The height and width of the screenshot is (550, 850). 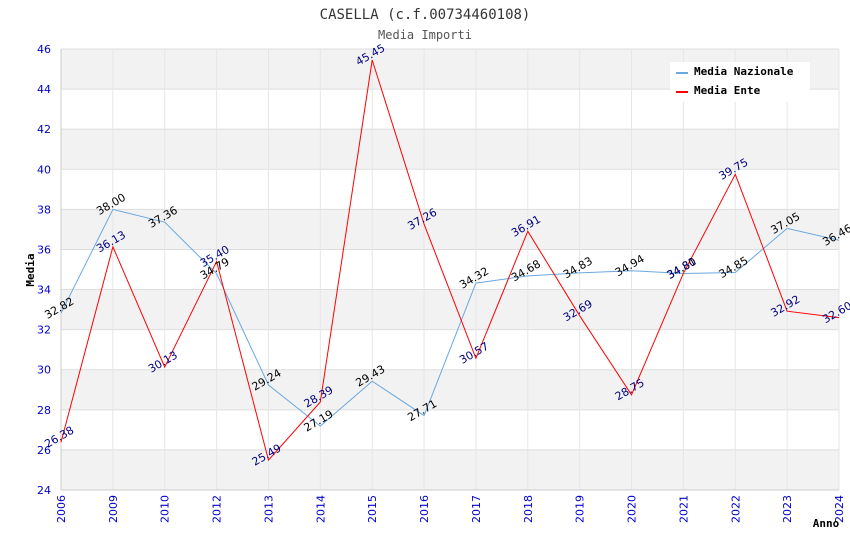 What do you see at coordinates (268, 509) in the screenshot?
I see `x-tick-label: 2013` at bounding box center [268, 509].